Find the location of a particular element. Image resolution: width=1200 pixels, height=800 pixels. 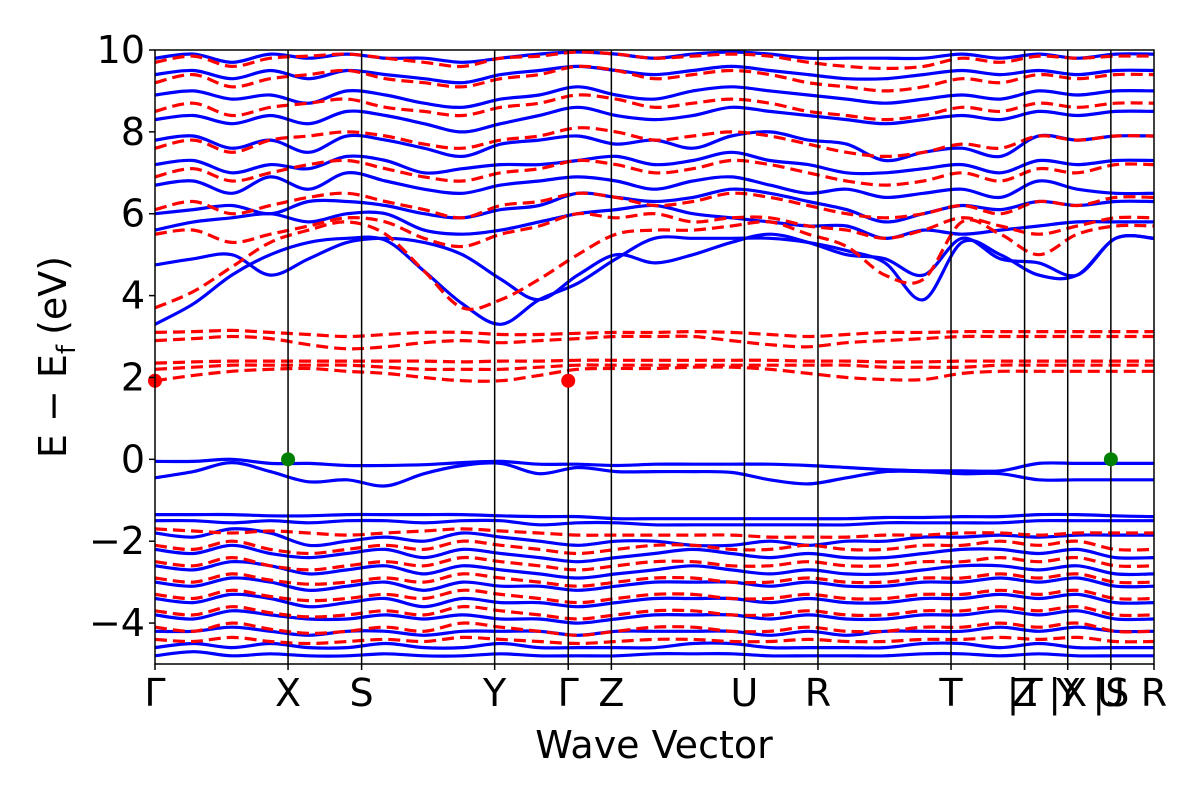

x-tick-label: |T is located at coordinates (1025, 693).